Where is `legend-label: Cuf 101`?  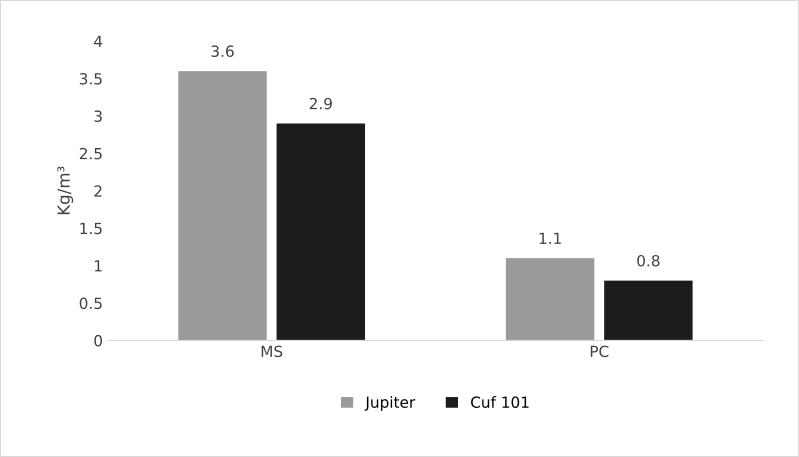 legend-label: Cuf 101 is located at coordinates (500, 402).